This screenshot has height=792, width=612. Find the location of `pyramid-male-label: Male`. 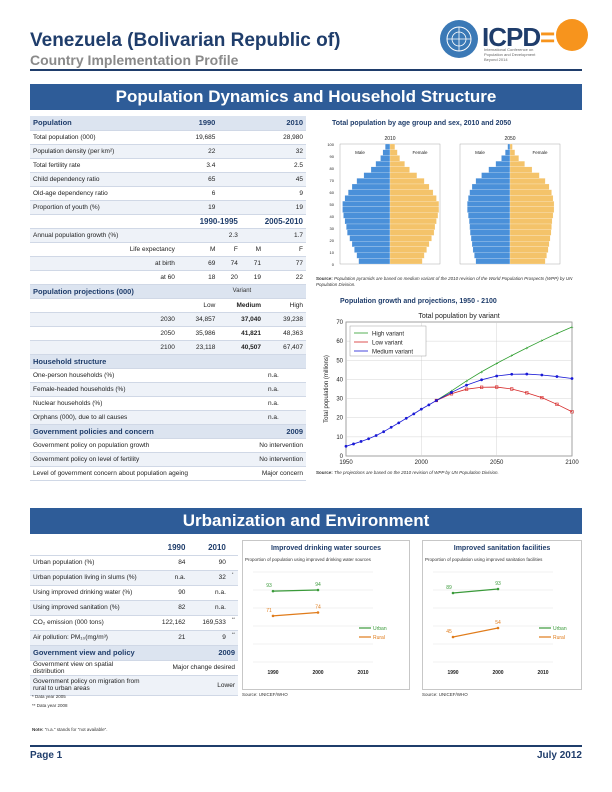

pyramid-male-label: Male is located at coordinates (480, 152).